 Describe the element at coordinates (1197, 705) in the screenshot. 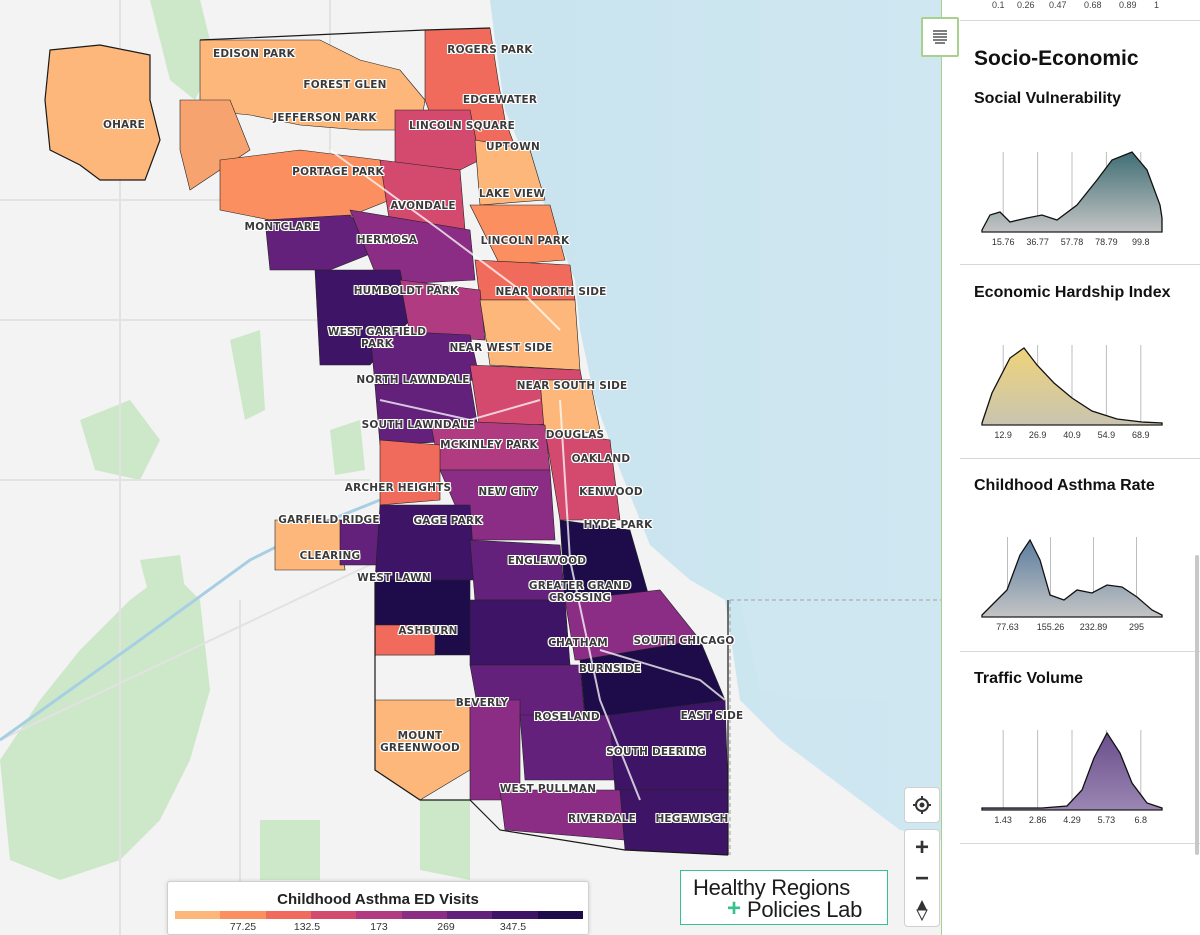

I see `panel-scrollbar` at that location.